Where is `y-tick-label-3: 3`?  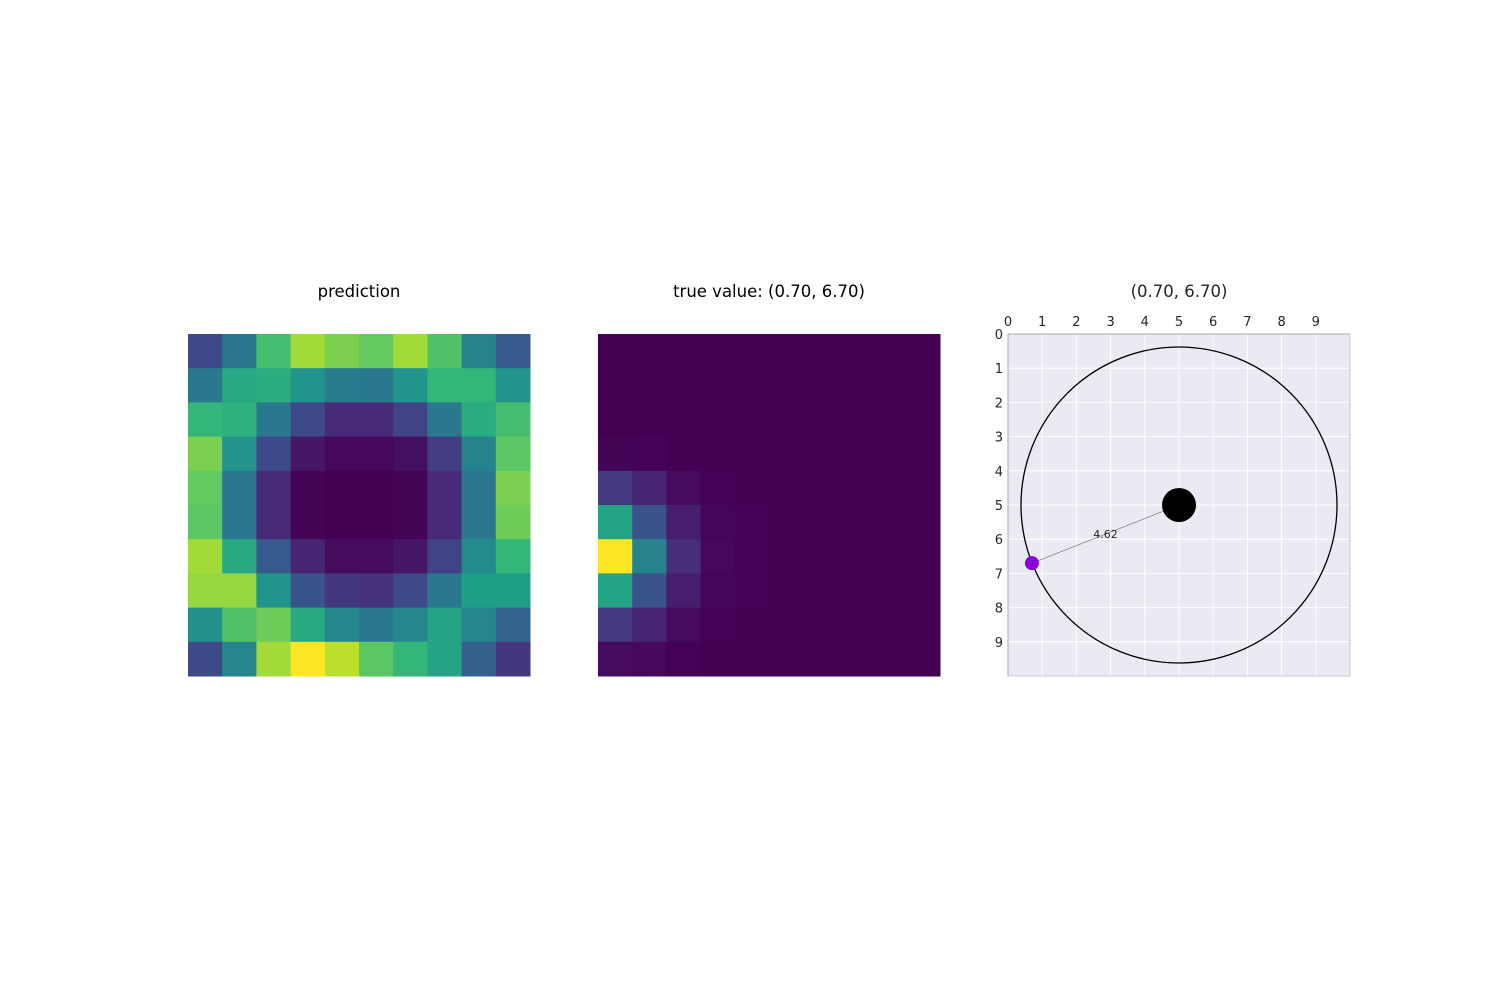 y-tick-label-3: 3 is located at coordinates (999, 438).